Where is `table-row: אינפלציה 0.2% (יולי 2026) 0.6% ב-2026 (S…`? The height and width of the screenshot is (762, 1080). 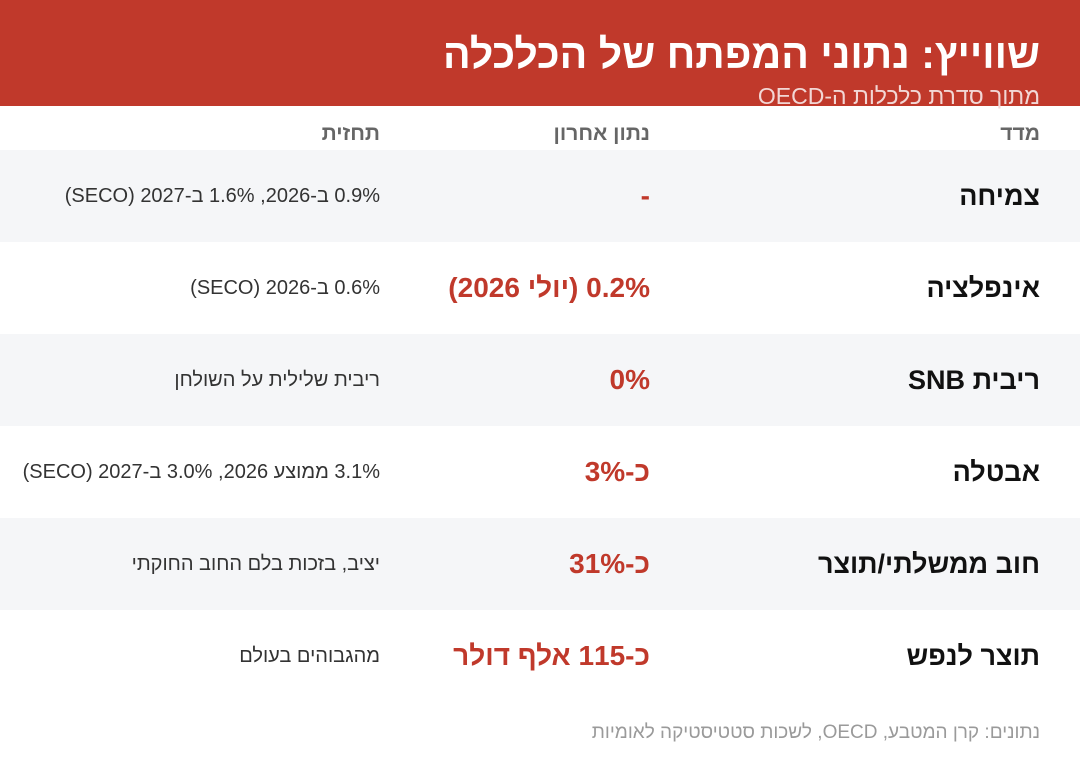 table-row: אינפלציה 0.2% (יולי 2026) 0.6% ב-2026 (S… is located at coordinates (540, 288).